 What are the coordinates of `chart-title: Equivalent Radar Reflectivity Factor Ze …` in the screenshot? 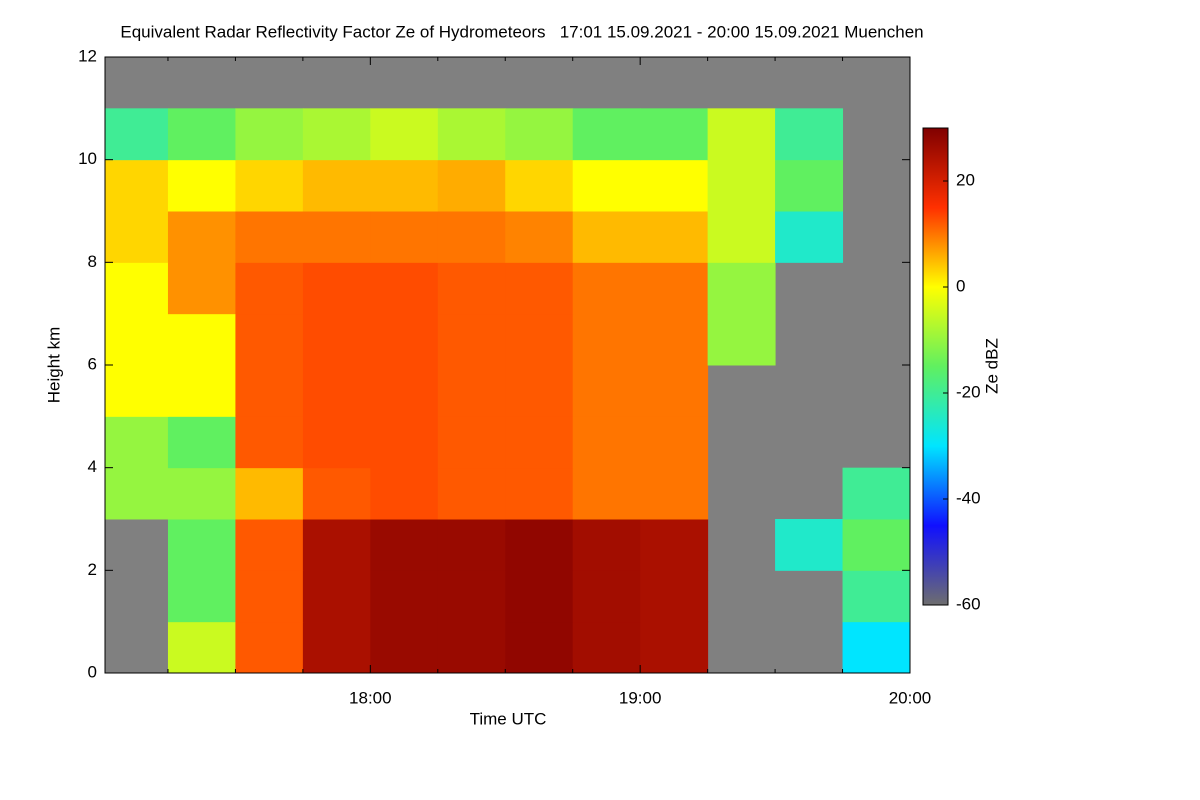 It's located at (521, 31).